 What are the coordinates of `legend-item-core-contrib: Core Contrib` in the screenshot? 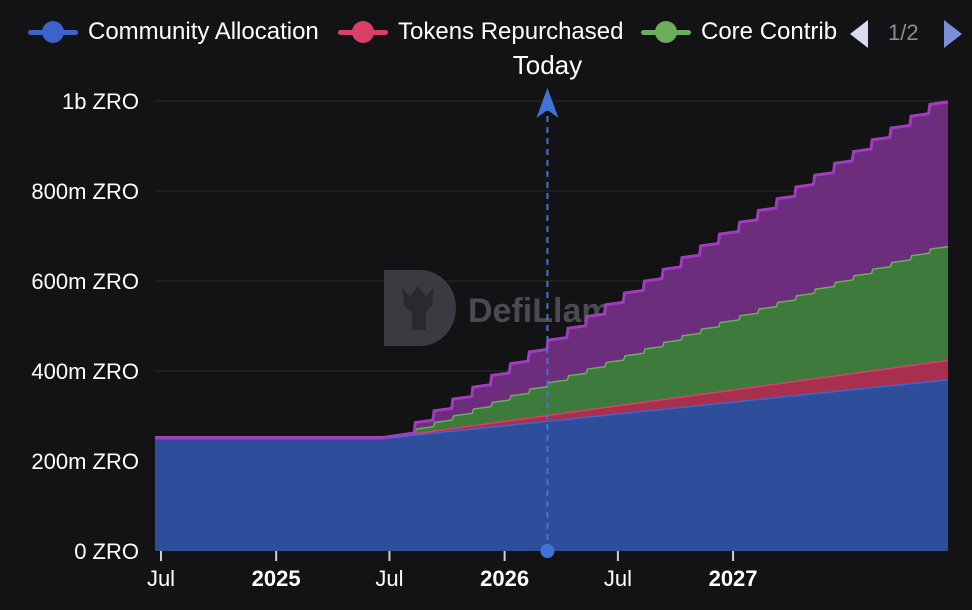 It's located at (739, 32).